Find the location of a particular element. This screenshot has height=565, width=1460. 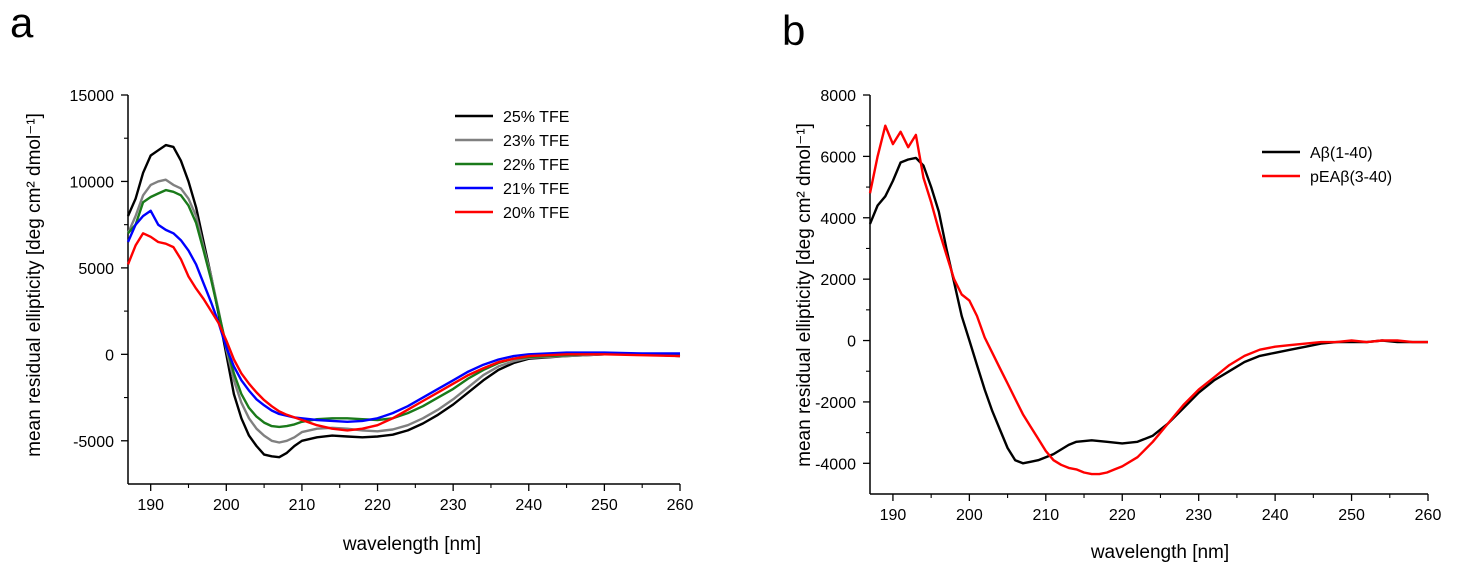

y-tick-label: -2000 is located at coordinates (835, 403).